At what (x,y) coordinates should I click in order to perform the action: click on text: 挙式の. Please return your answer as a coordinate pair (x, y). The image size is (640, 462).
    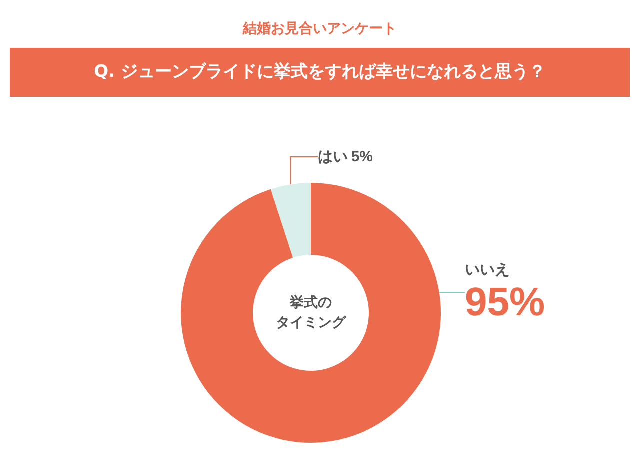
    Looking at the image, I should click on (311, 303).